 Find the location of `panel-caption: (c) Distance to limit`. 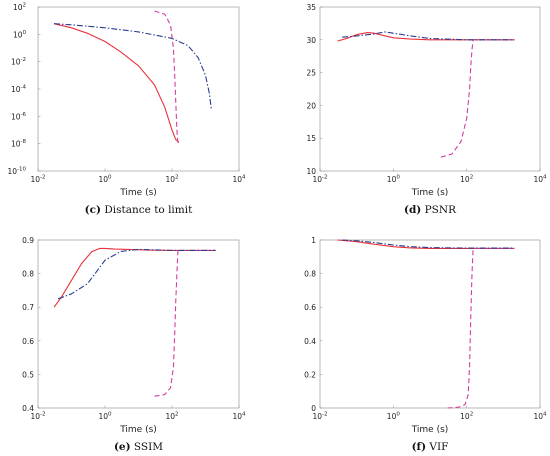

panel-caption: (c) Distance to limit is located at coordinates (139, 210).